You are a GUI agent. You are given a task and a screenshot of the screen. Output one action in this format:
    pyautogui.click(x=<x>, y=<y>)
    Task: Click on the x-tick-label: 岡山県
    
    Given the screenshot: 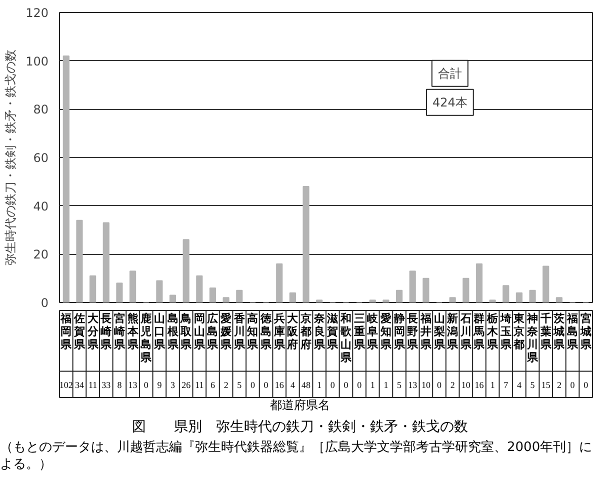 What is the action you would take?
    pyautogui.click(x=199, y=331)
    